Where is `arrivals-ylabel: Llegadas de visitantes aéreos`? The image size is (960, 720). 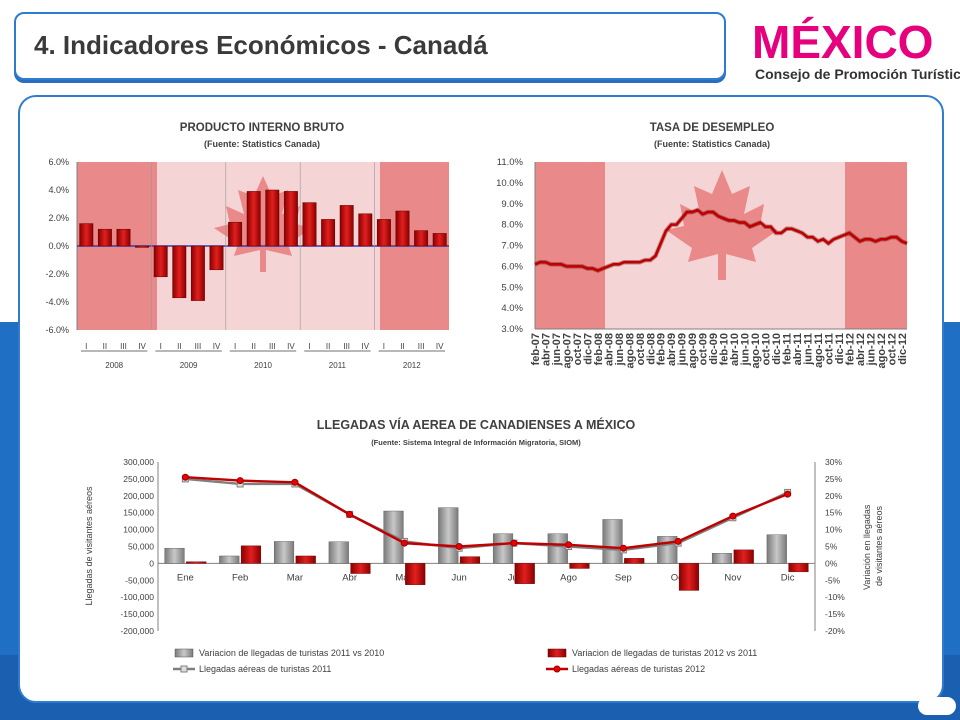
arrivals-ylabel: Llegadas de visitantes aéreos is located at coordinates (89, 546).